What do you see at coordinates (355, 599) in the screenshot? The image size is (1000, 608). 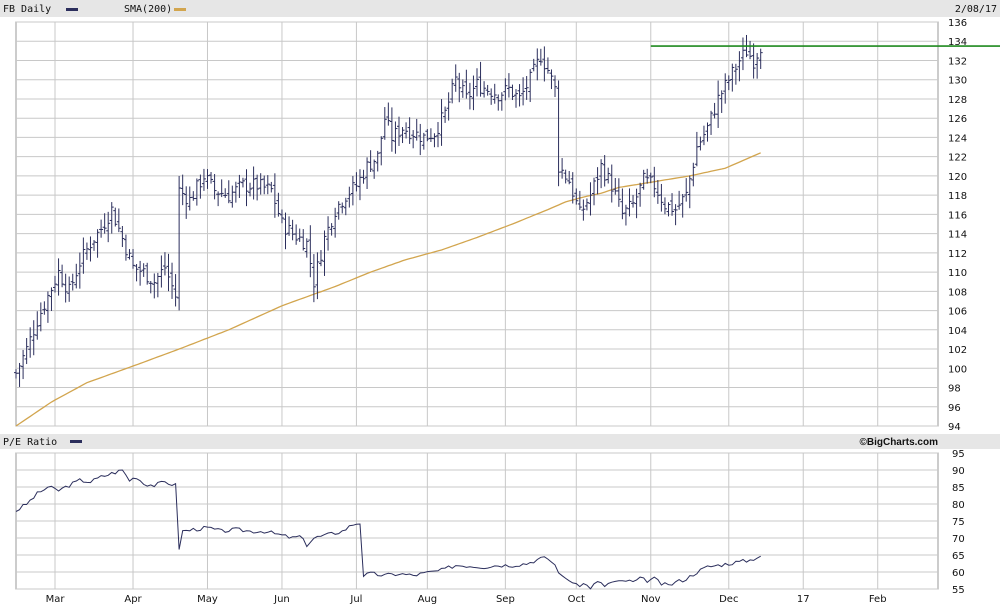 I see `month-tick-label: Jul` at bounding box center [355, 599].